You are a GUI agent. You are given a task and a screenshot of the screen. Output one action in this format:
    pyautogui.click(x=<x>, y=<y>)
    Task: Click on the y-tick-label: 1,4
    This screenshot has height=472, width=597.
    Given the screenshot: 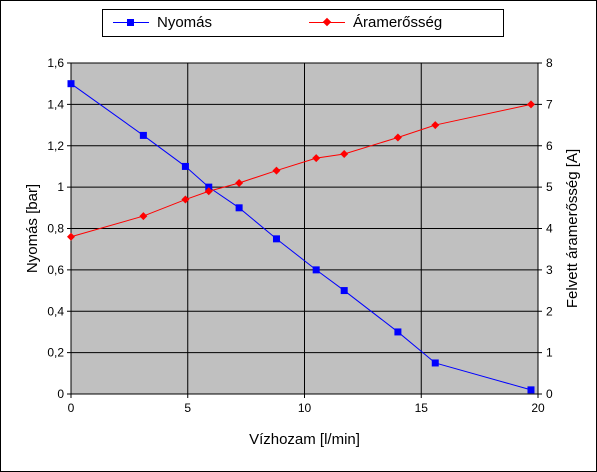 What is the action you would take?
    pyautogui.click(x=55, y=104)
    